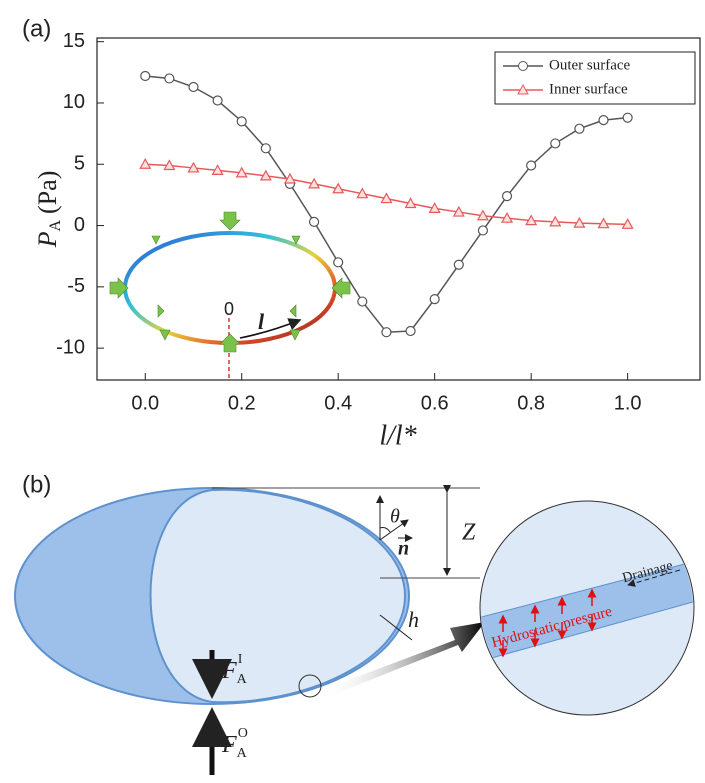 The width and height of the screenshot is (705, 783). Describe the element at coordinates (654, 578) in the screenshot. I see `drainage-arrow` at that location.